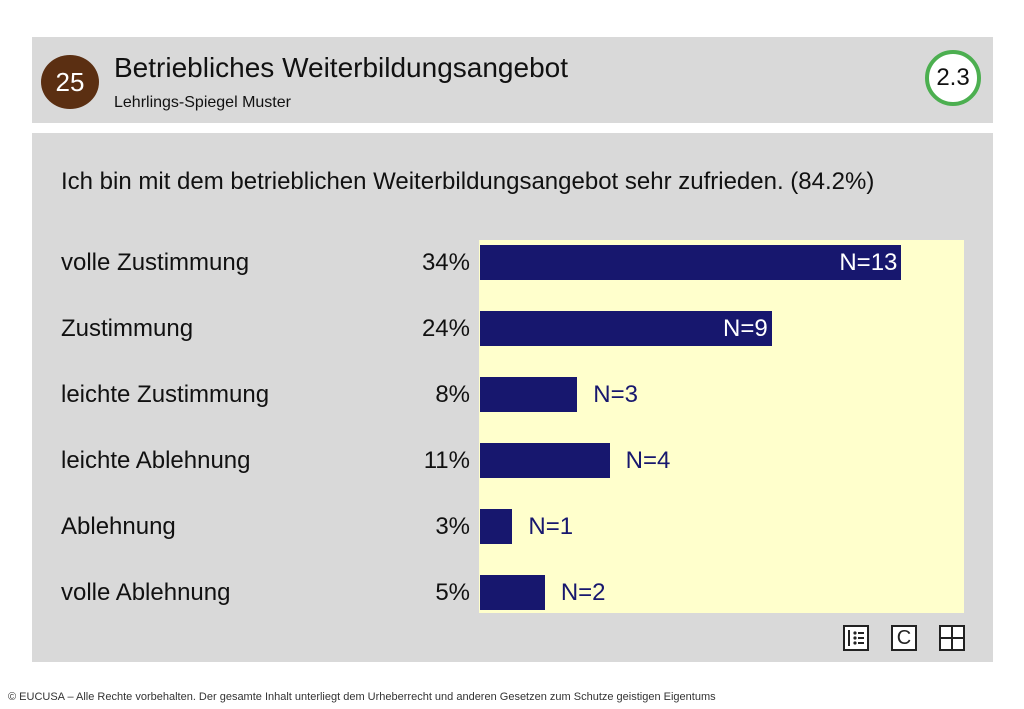  What do you see at coordinates (445, 328) in the screenshot?
I see `percent-label: 24%` at bounding box center [445, 328].